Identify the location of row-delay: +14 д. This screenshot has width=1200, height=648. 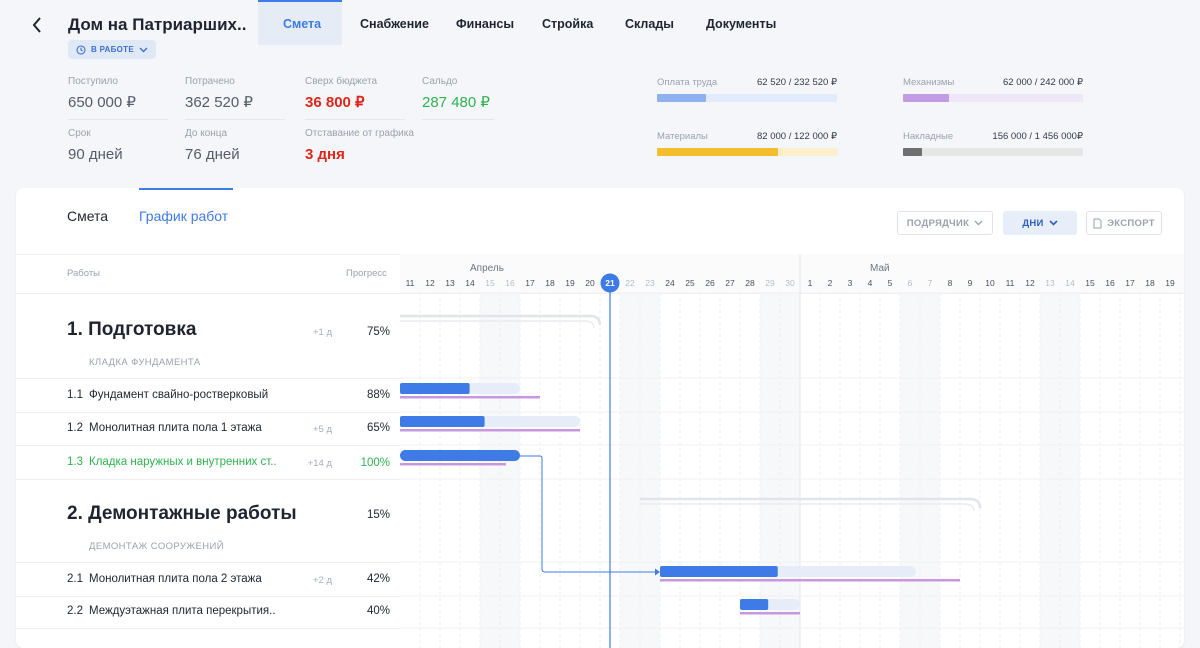
(319, 463).